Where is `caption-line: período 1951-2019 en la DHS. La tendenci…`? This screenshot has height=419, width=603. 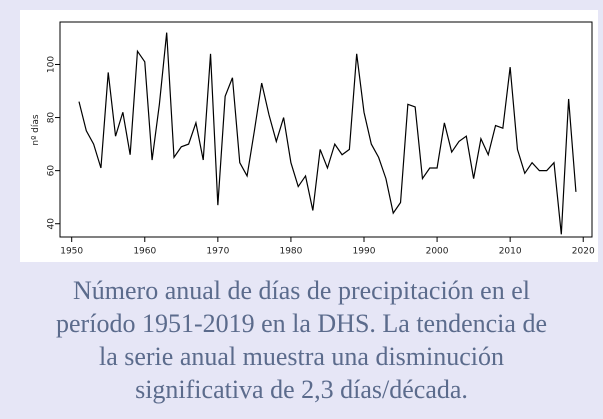
caption-line: período 1951-2019 en la DHS. La tendenci… is located at coordinates (301, 323).